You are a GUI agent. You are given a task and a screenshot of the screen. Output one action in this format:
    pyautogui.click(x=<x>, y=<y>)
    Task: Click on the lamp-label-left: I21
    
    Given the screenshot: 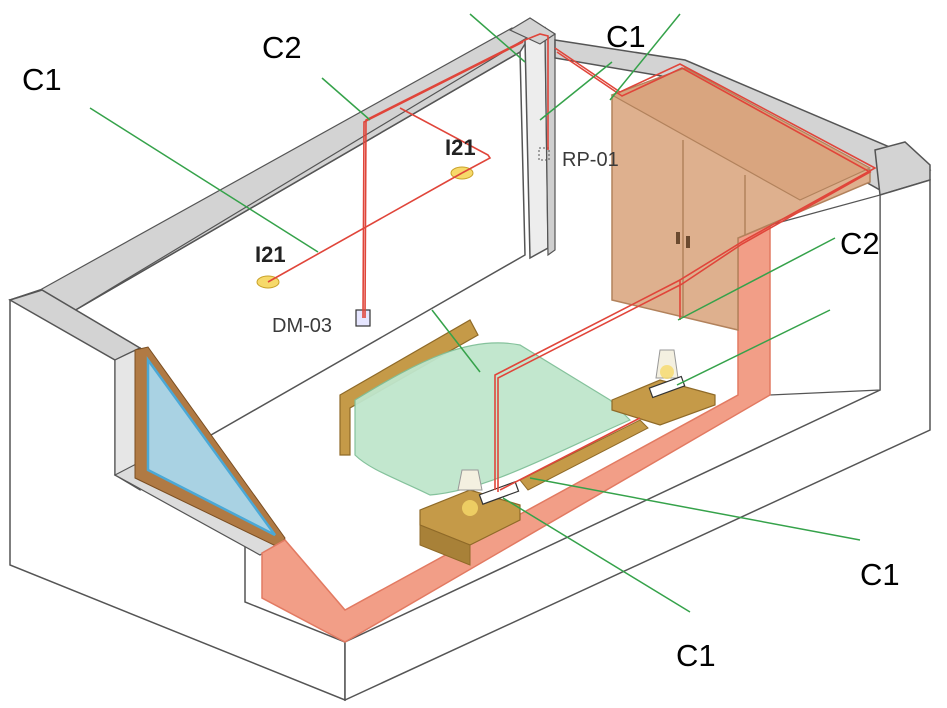 What is the action you would take?
    pyautogui.click(x=270, y=254)
    